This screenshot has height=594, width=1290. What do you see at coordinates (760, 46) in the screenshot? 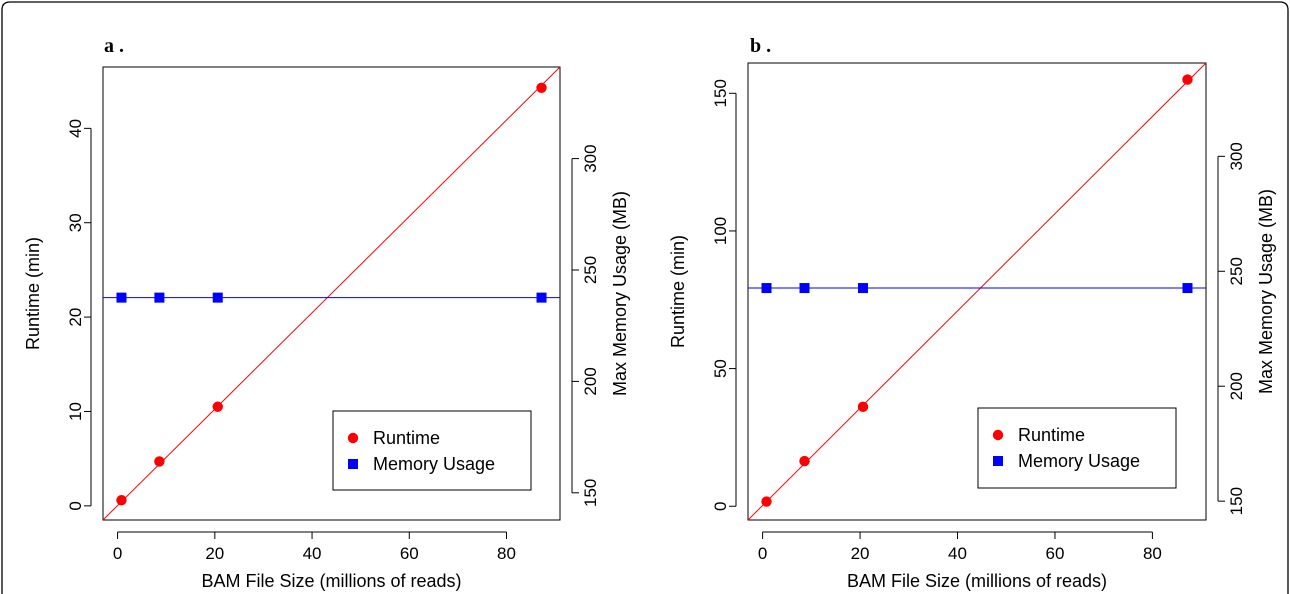
I see `panel-label: b .` at bounding box center [760, 46].